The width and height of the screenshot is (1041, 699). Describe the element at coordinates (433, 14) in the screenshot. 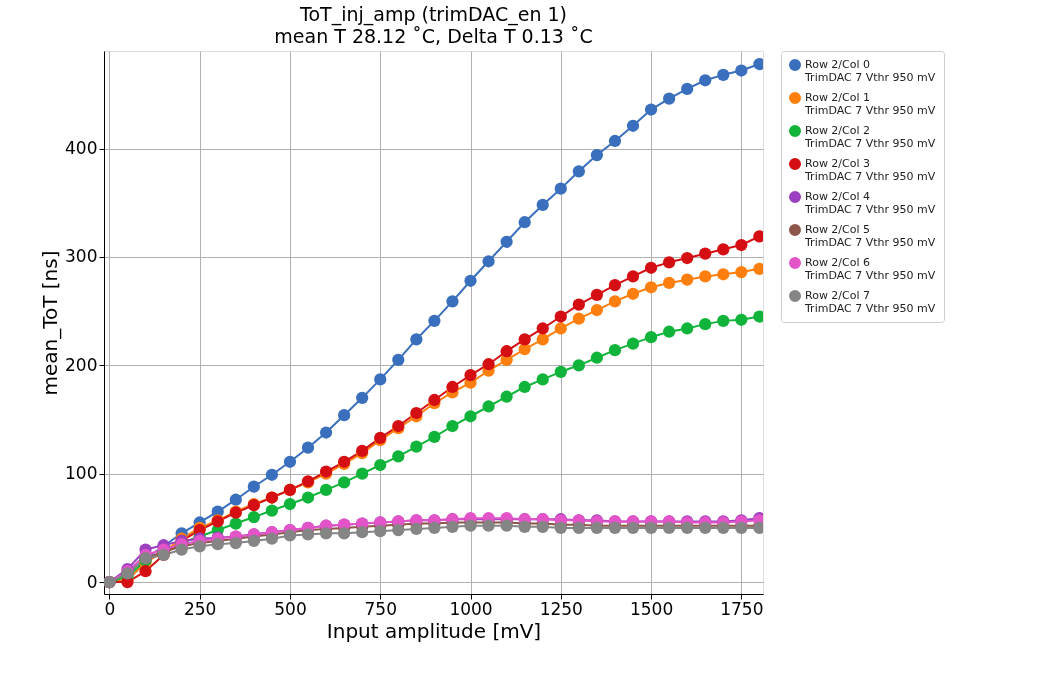

I see `chart-title: ToT_inj_amp (trimDAC_en 1)` at that location.